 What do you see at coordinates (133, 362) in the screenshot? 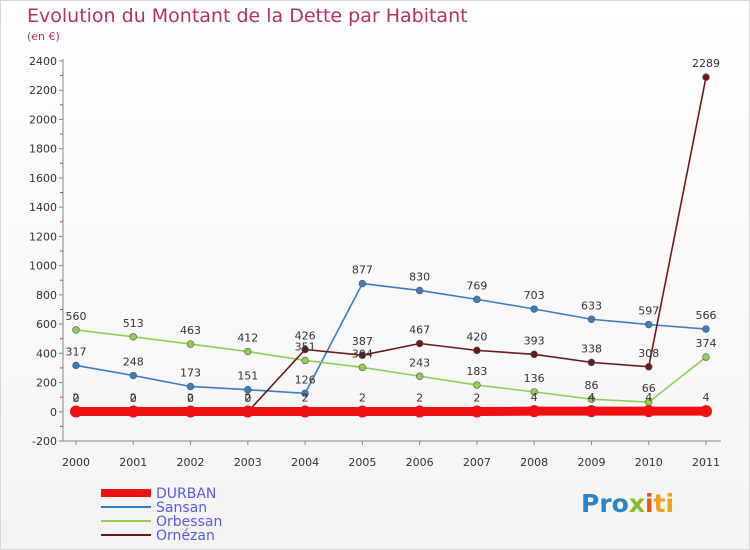
I see `data-label: 248` at bounding box center [133, 362].